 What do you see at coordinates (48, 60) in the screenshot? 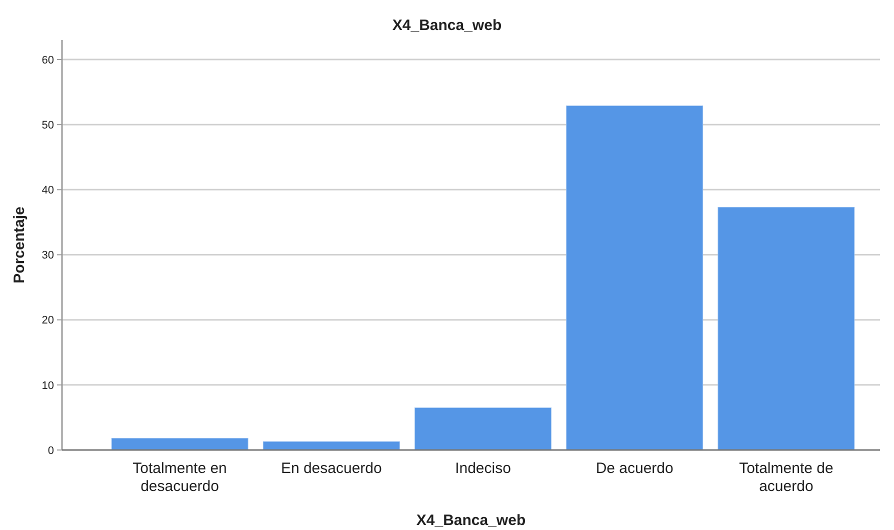
I see `y-tick-label: 60` at bounding box center [48, 60].